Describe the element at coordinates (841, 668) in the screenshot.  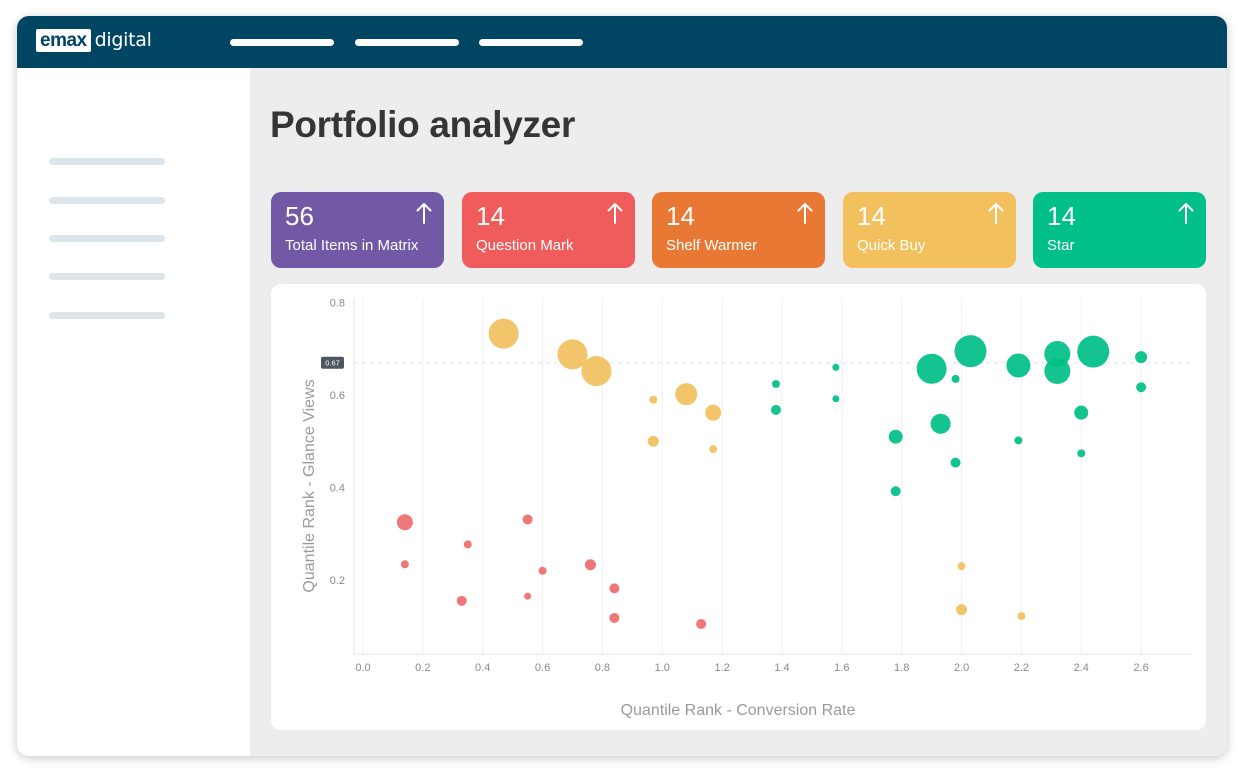
I see `x-tick-label: 1.6` at that location.